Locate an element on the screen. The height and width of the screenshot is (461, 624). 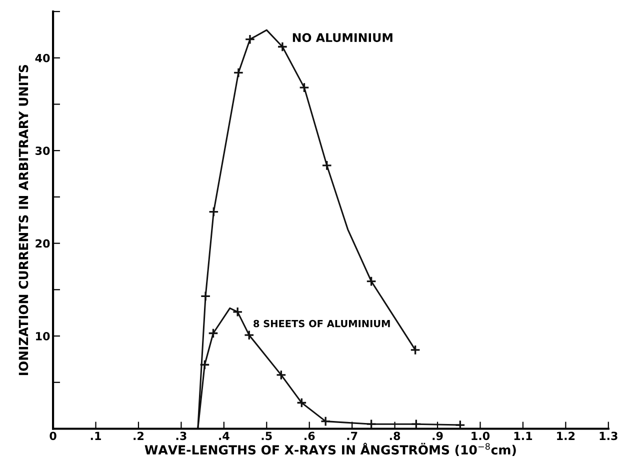
x-tick-label: .5 is located at coordinates (267, 436).